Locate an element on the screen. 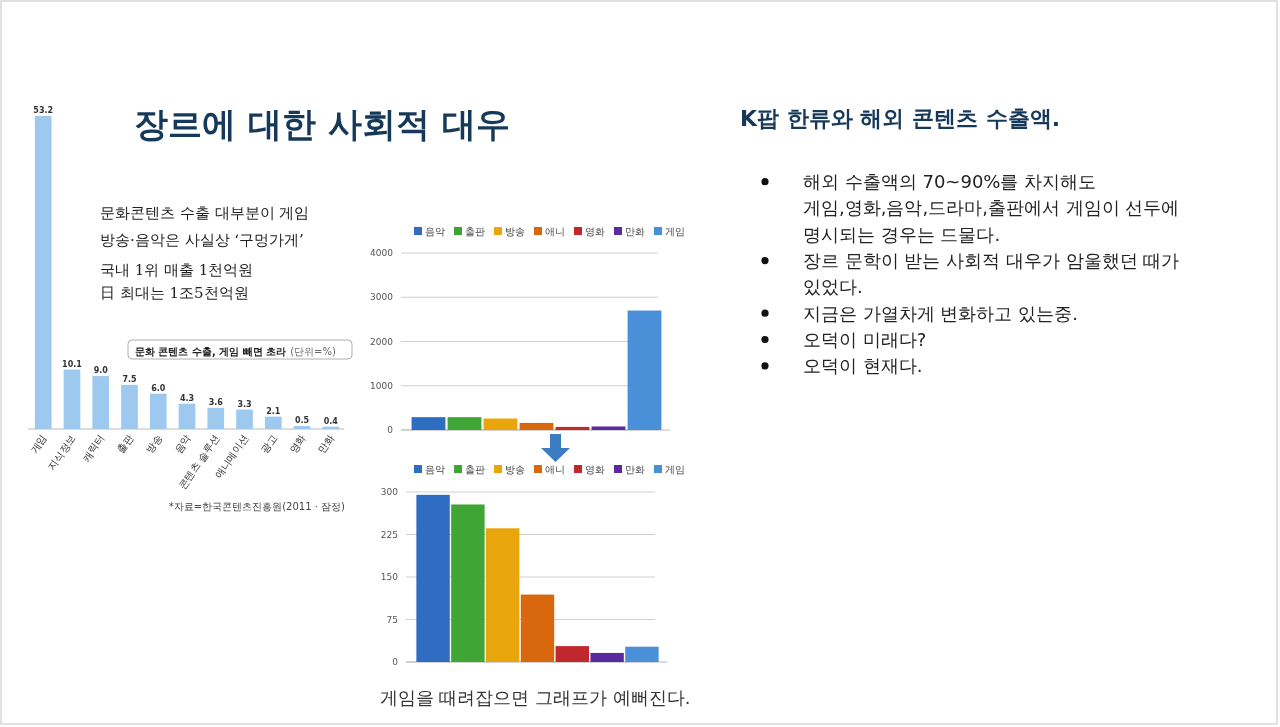 The height and width of the screenshot is (727, 1280). data-label: 7.5 is located at coordinates (130, 379).